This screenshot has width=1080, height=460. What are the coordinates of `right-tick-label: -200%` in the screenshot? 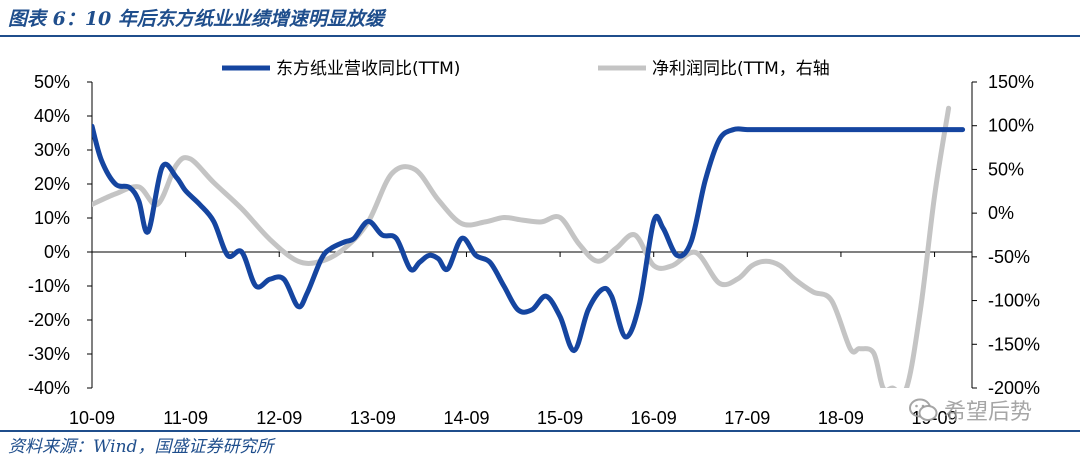 It's located at (1014, 388).